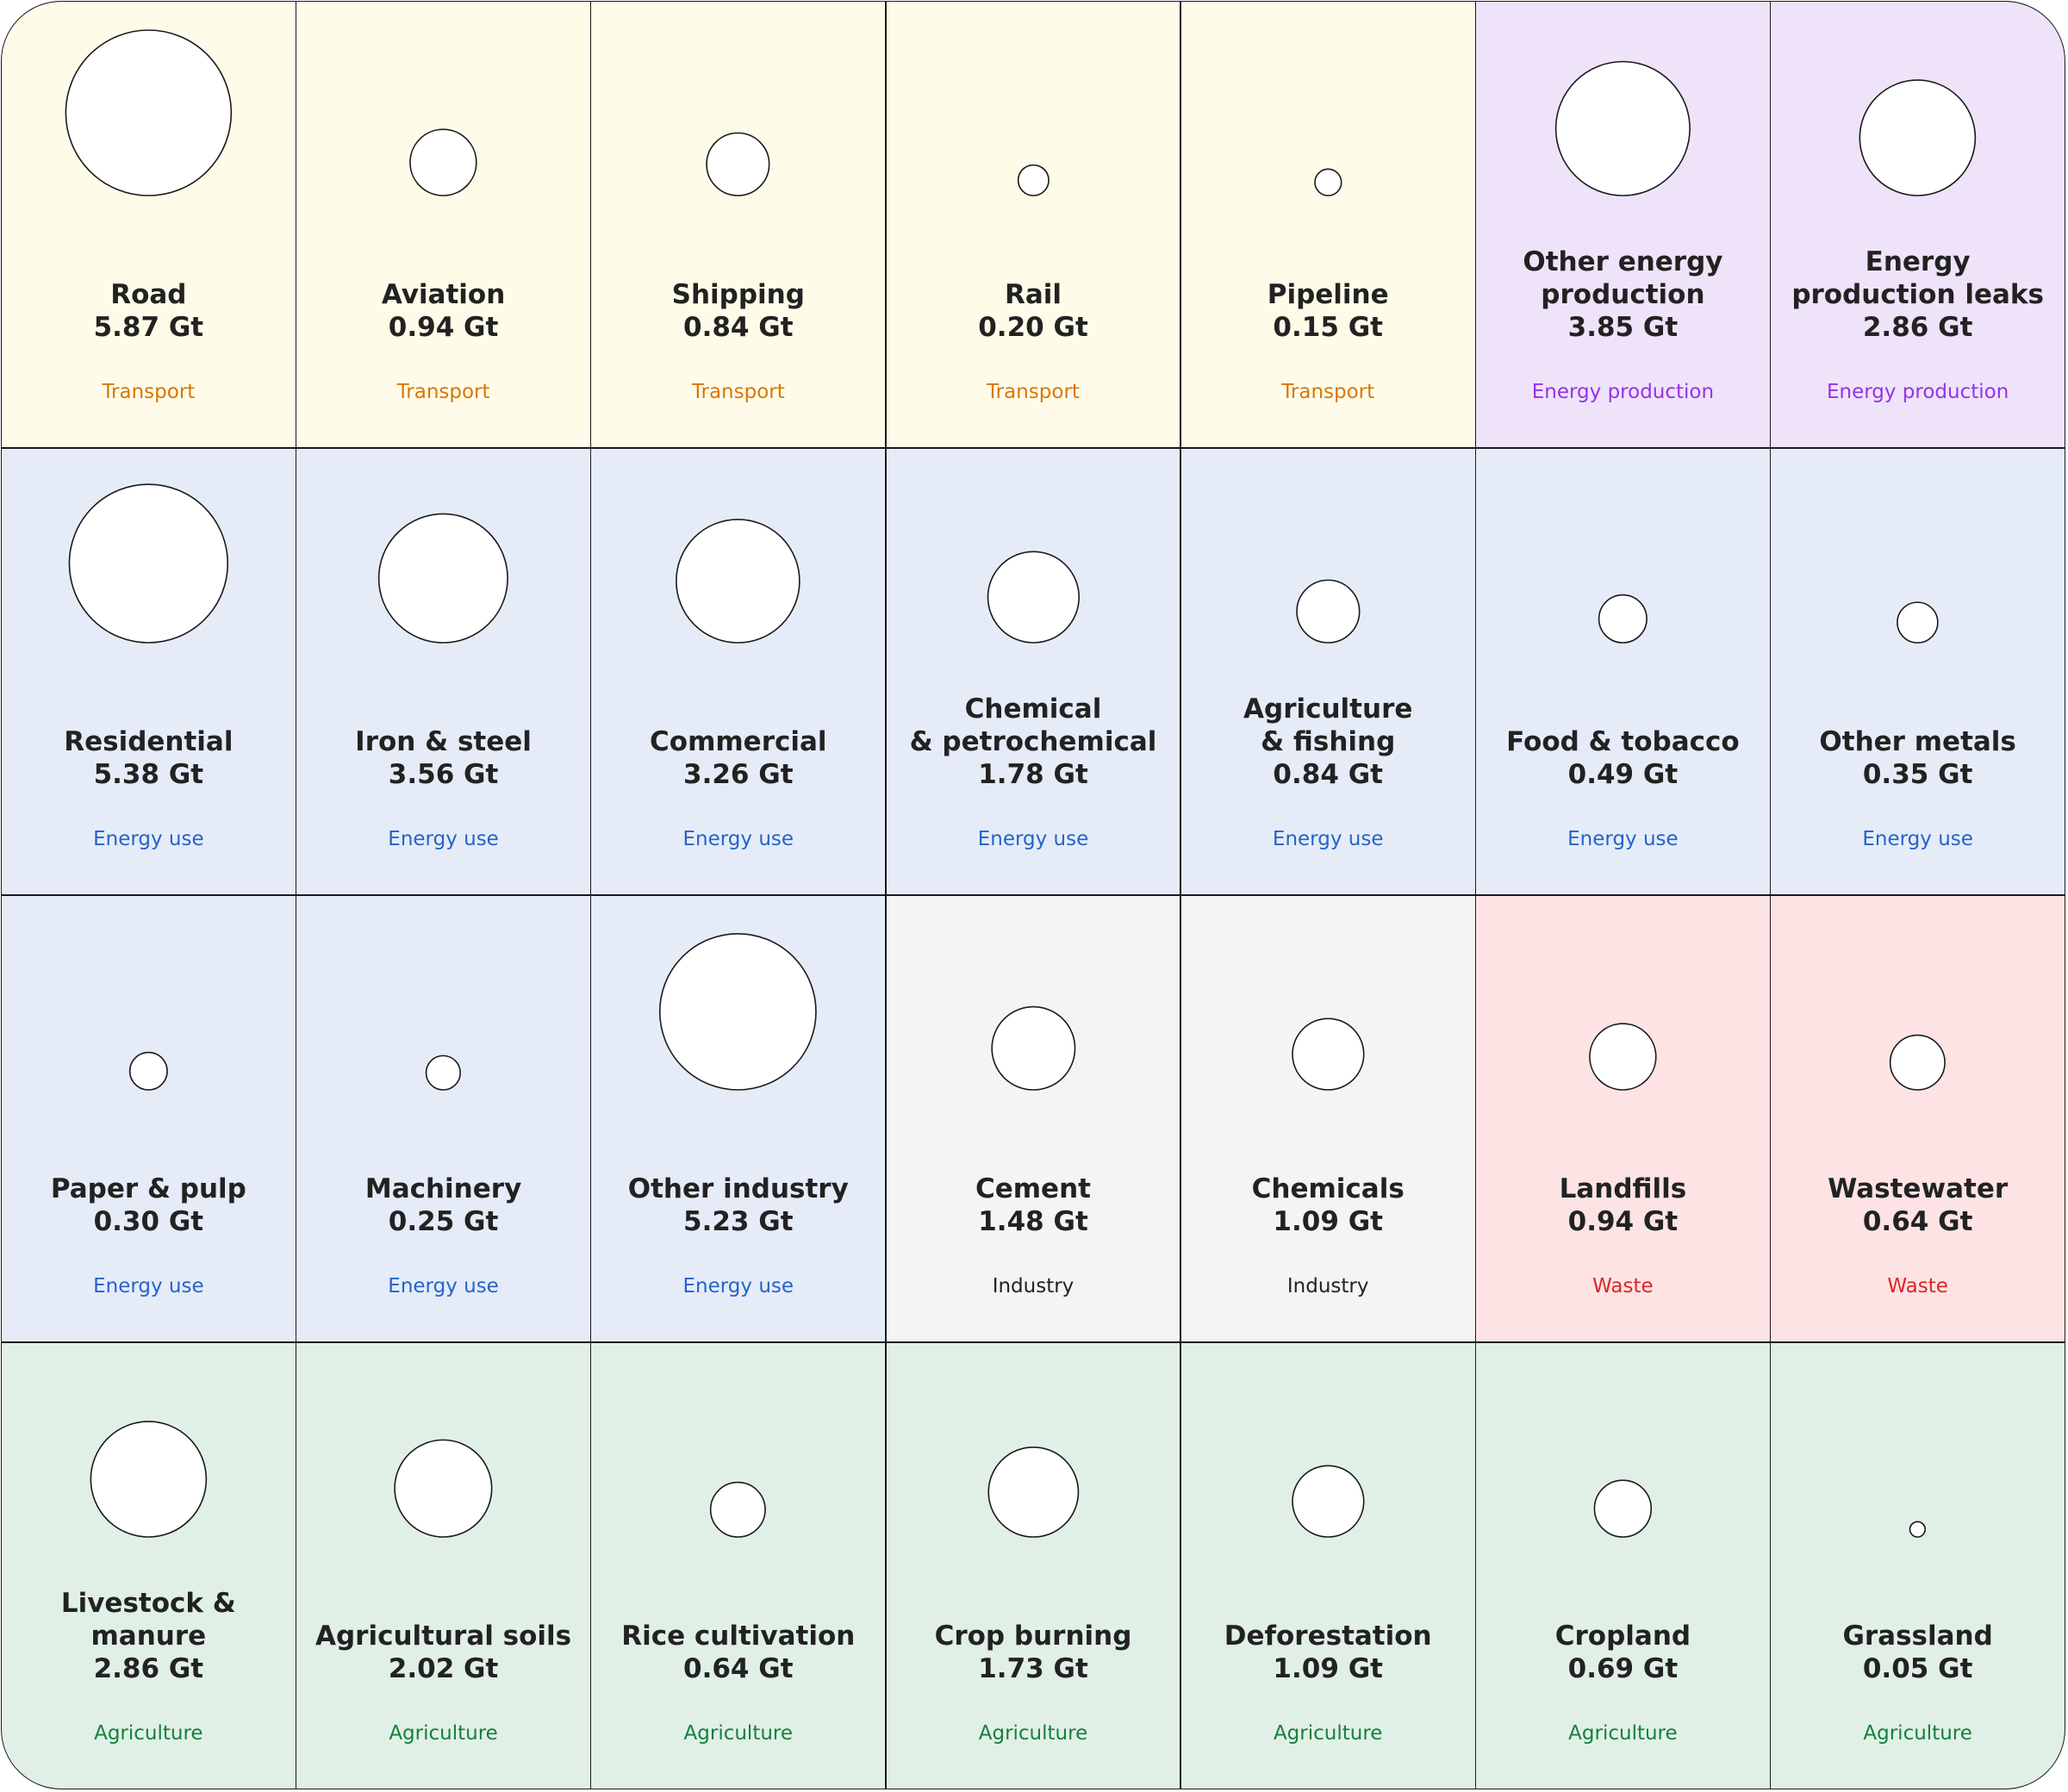  Describe the element at coordinates (738, 1011) in the screenshot. I see `bubble-other-industry` at that location.